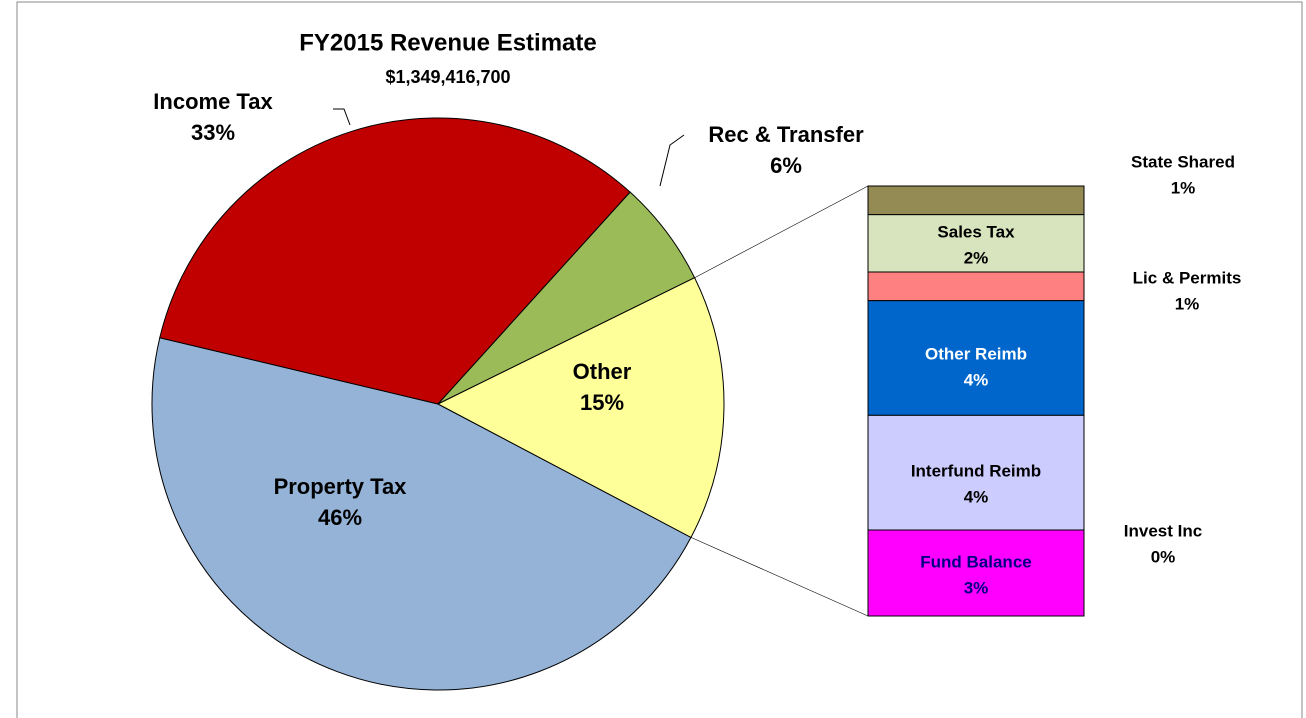 This screenshot has height=718, width=1306. What do you see at coordinates (213, 101) in the screenshot?
I see `slice-label: Income Tax` at bounding box center [213, 101].